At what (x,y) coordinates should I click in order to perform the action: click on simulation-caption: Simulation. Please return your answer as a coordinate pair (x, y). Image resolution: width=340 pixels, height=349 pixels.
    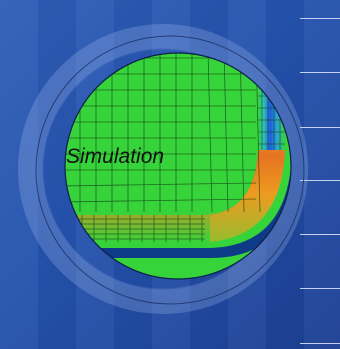
    Looking at the image, I should click on (115, 156).